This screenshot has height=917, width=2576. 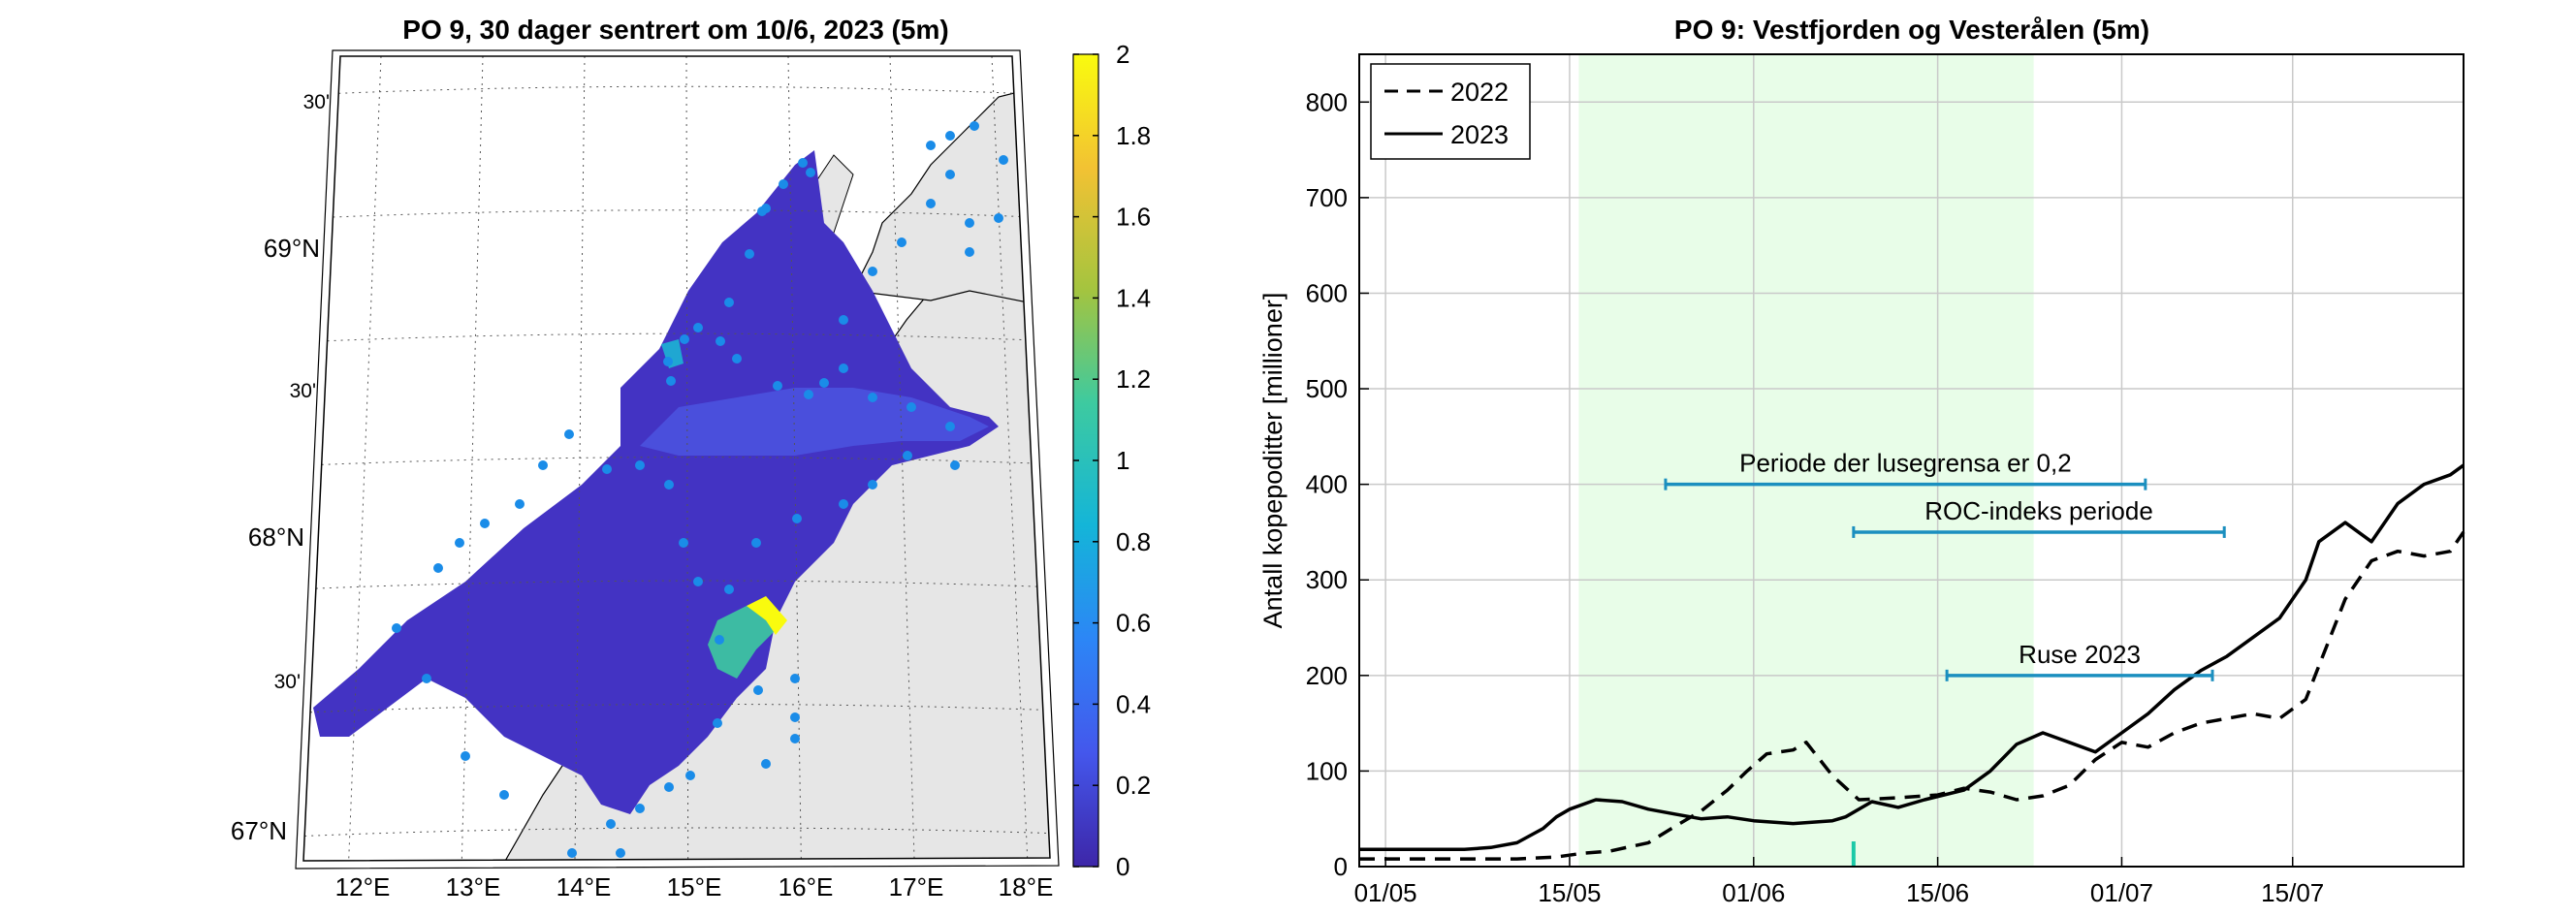 What do you see at coordinates (1327, 197) in the screenshot?
I see `y-tick-label: 700` at bounding box center [1327, 197].